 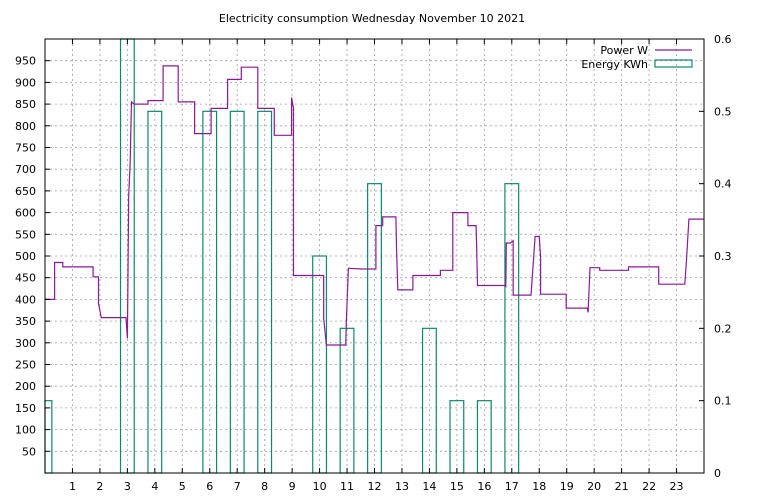 I want to click on y-right-tick-label: 0.2, so click(x=723, y=328).